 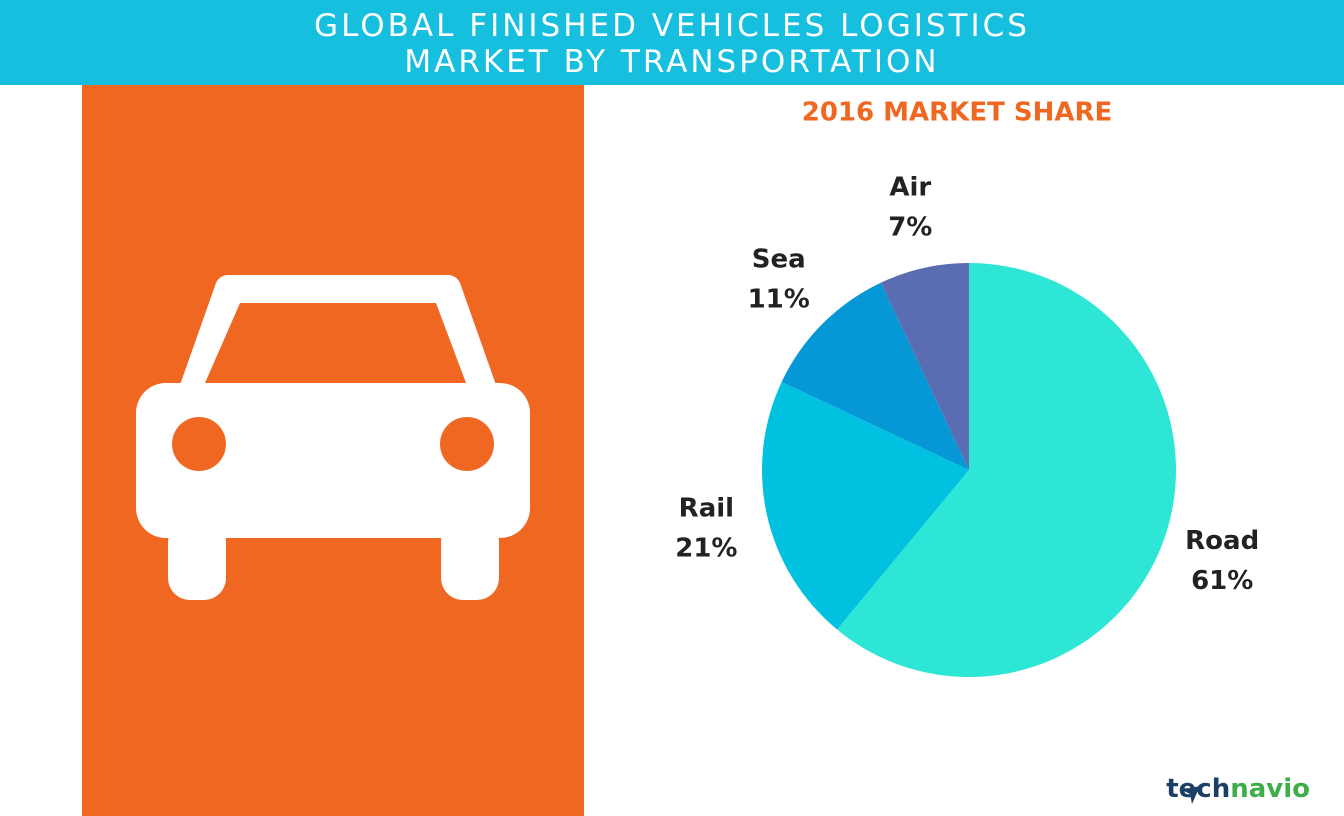 I want to click on slice-value-label: 11%, so click(x=779, y=300).